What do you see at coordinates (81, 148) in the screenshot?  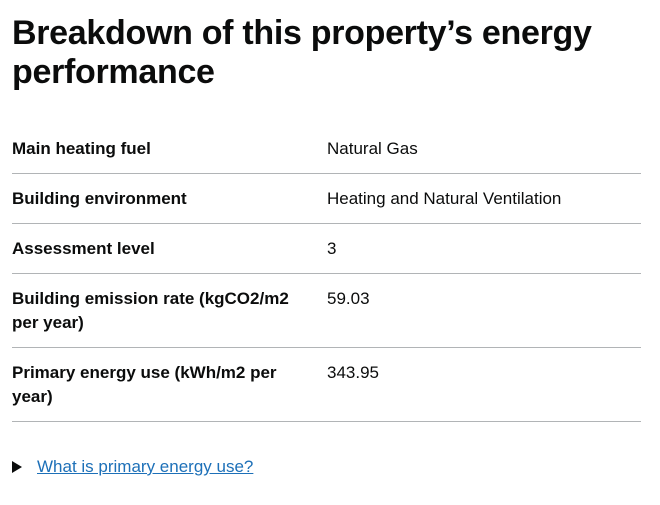 I see `summary-key: Main heating fuel` at bounding box center [81, 148].